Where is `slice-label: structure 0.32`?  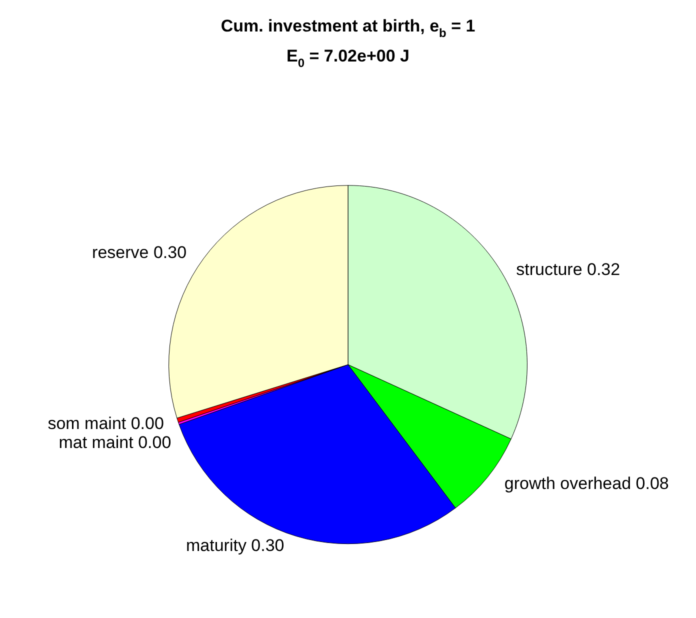 slice-label: structure 0.32 is located at coordinates (568, 270).